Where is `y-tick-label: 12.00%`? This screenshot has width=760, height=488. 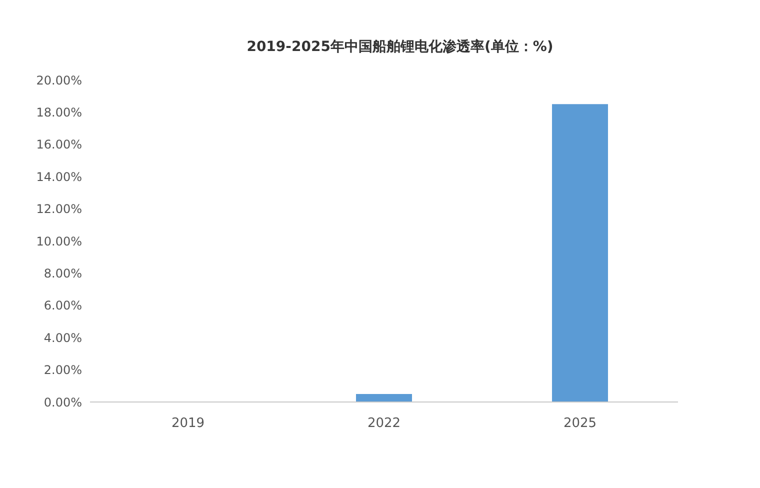
y-tick-label: 12.00% is located at coordinates (59, 209).